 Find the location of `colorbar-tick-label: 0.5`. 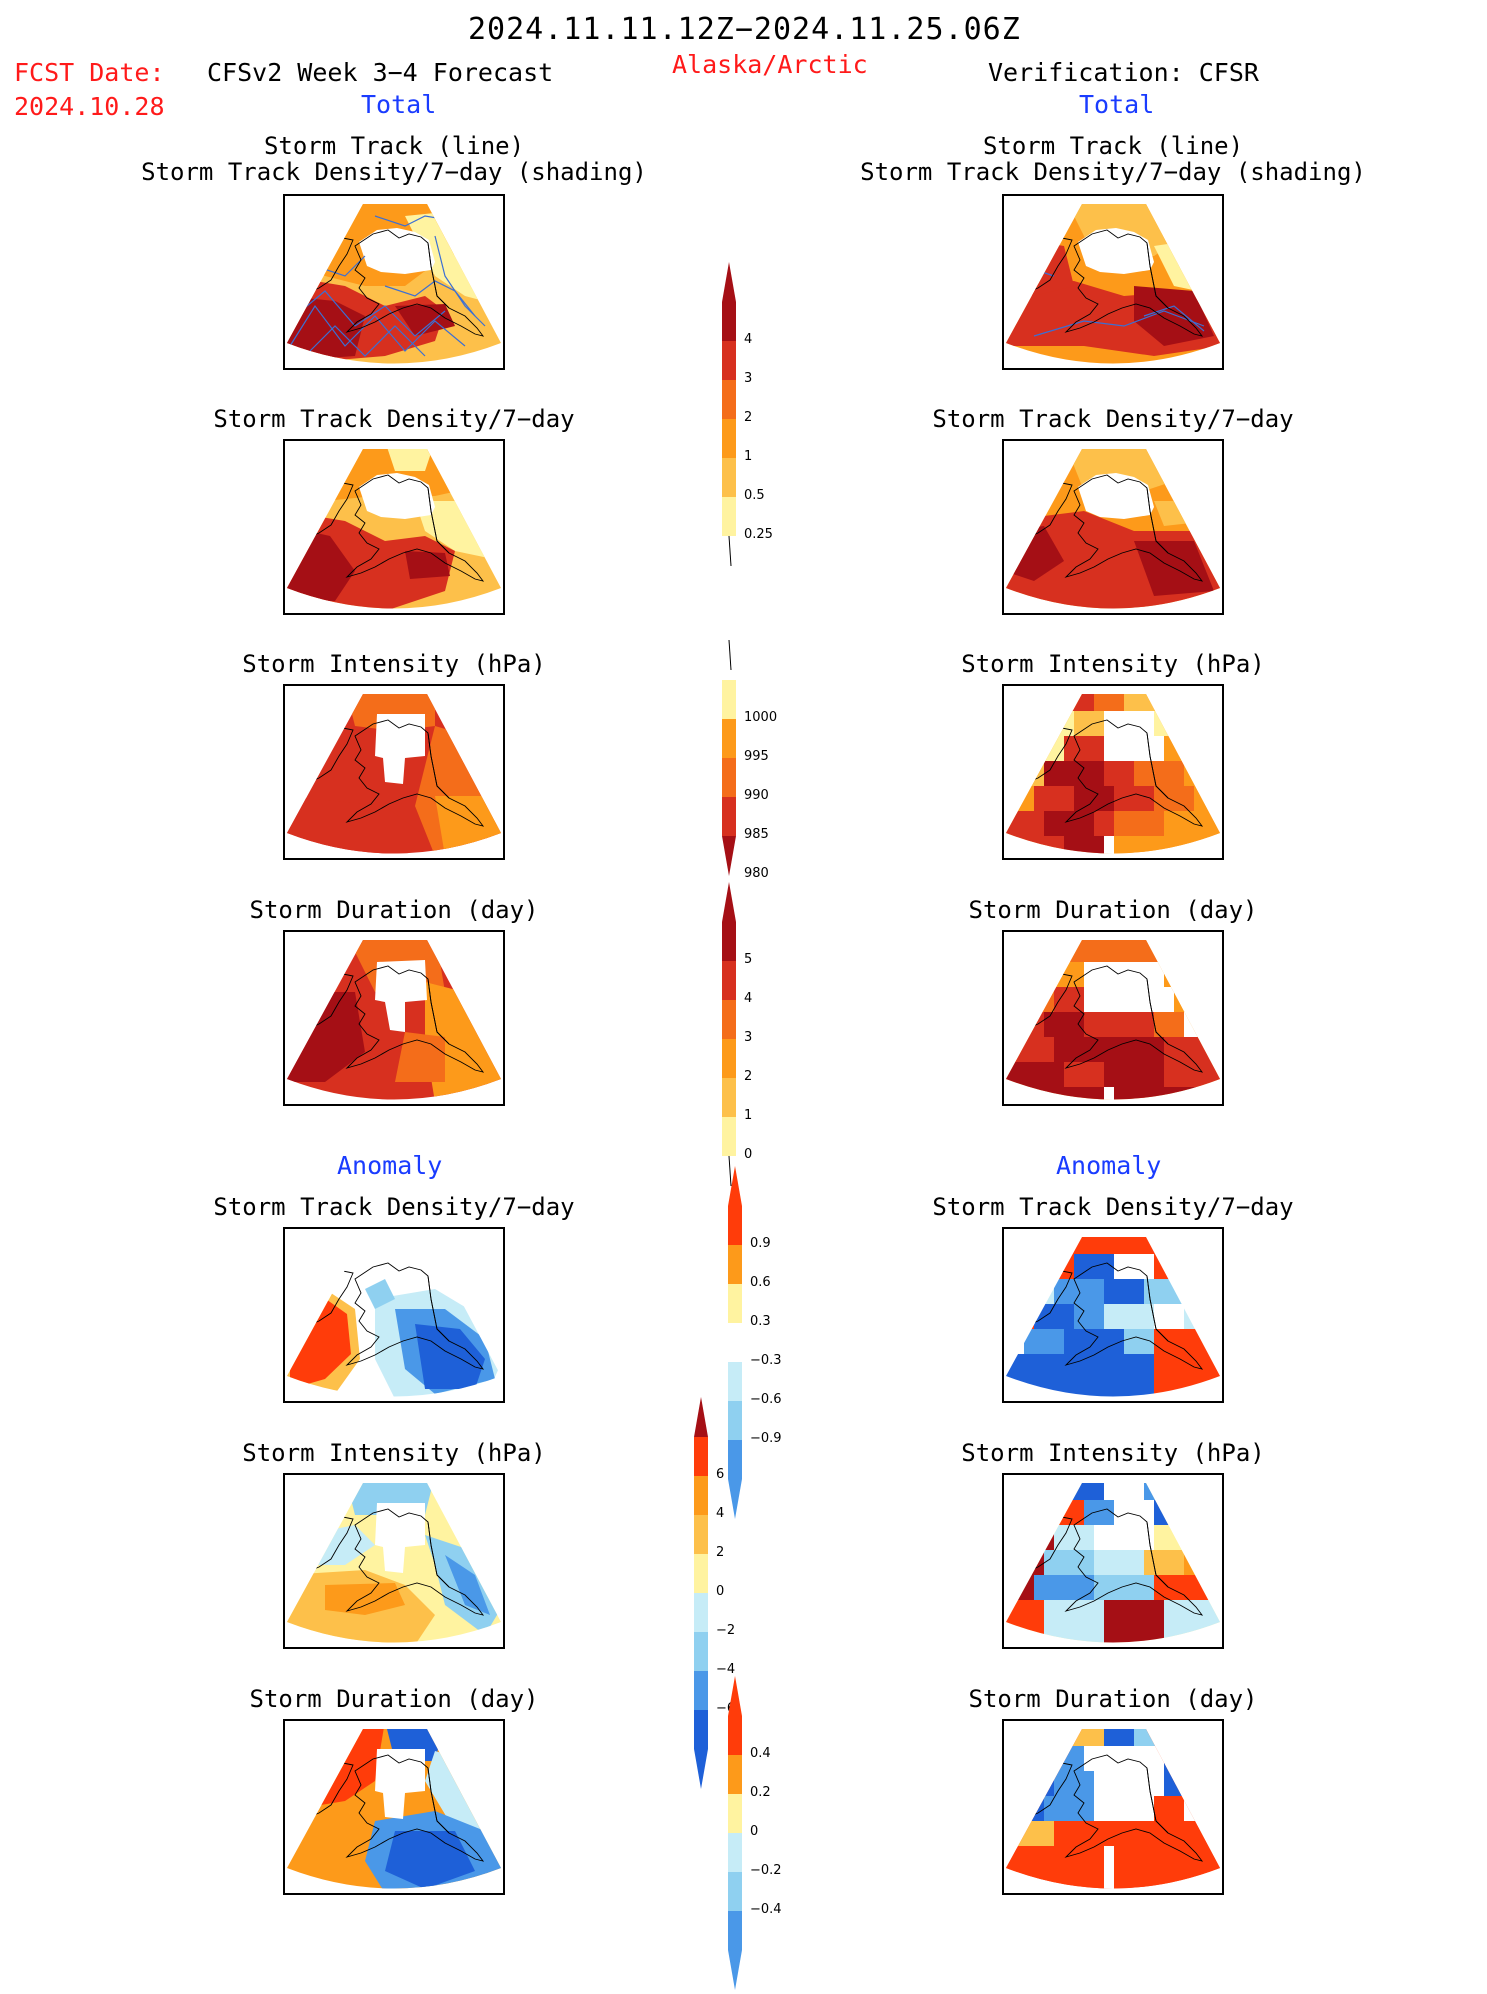

colorbar-tick-label: 0.5 is located at coordinates (754, 495).